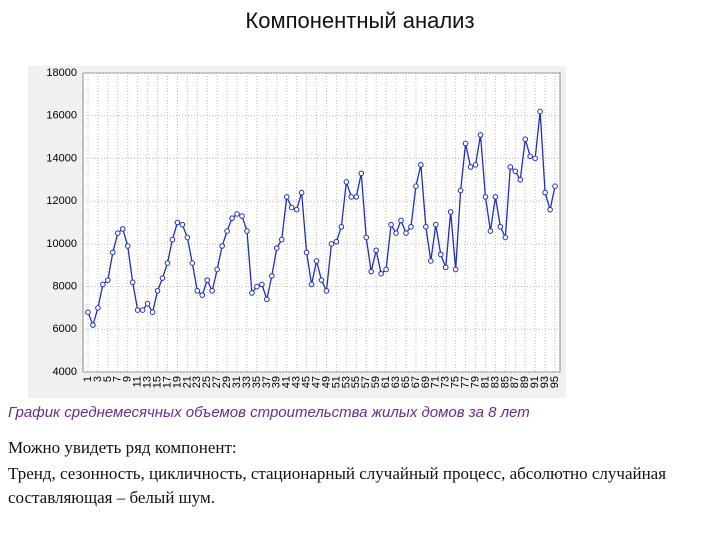 This screenshot has width=720, height=540. What do you see at coordinates (61, 244) in the screenshot?
I see `y-tick-label: 10000` at bounding box center [61, 244].